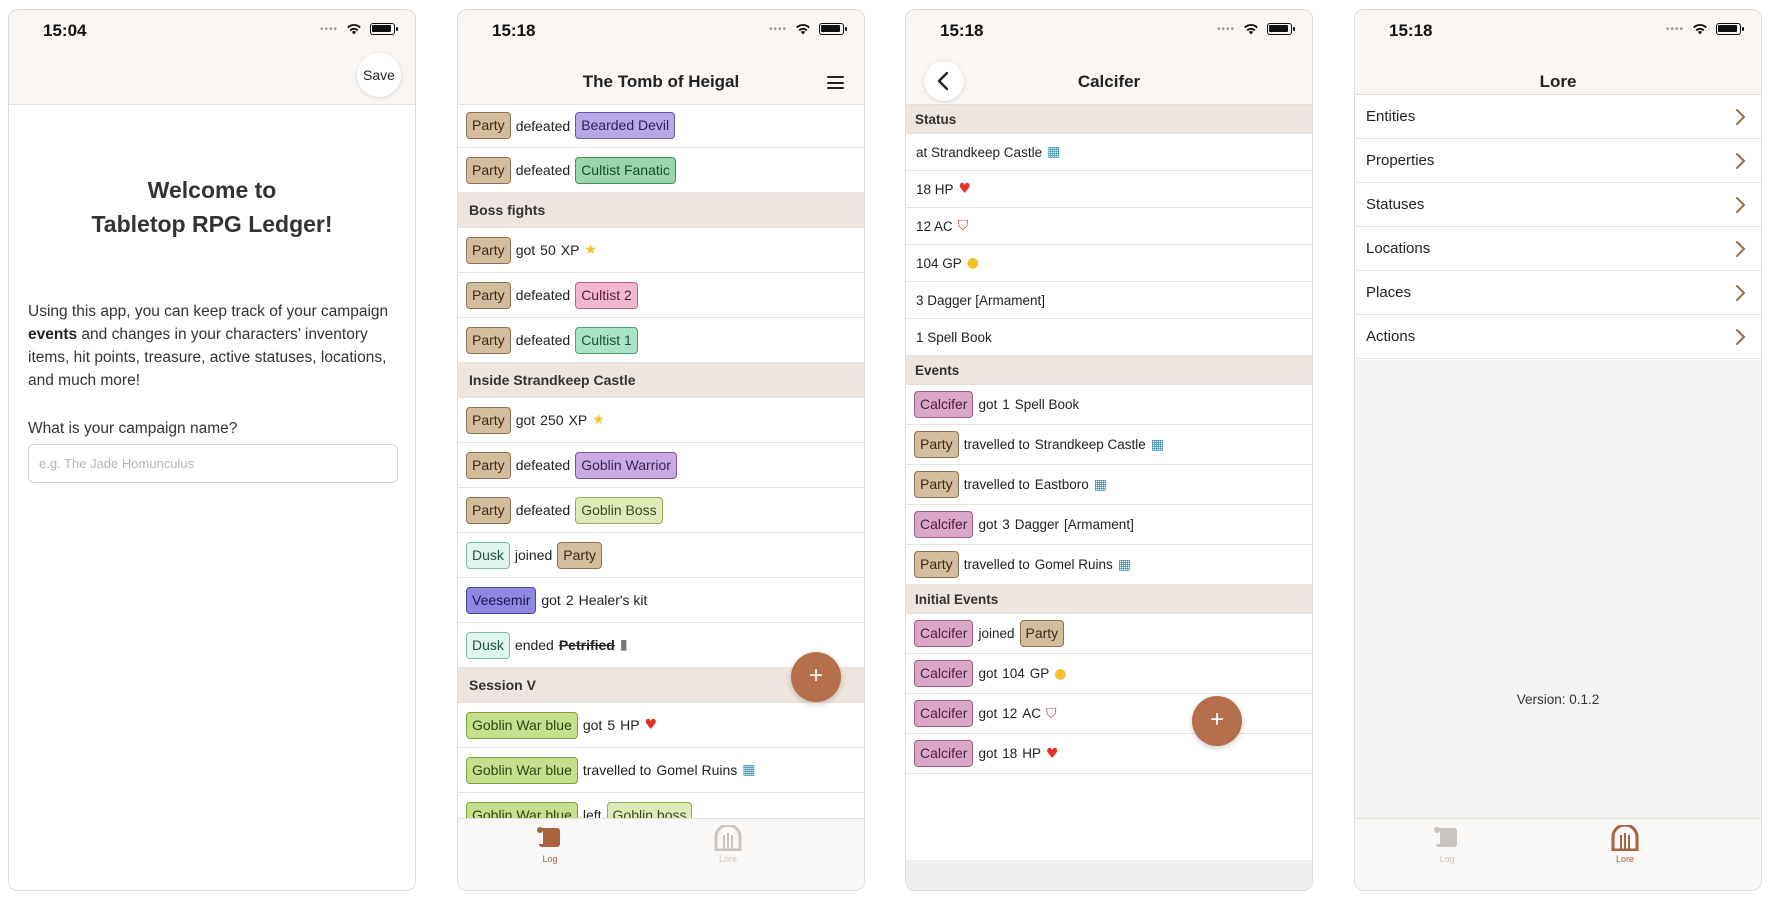 The height and width of the screenshot is (900, 1770). What do you see at coordinates (1558, 205) in the screenshot?
I see `lore-item-statuses: Statuses` at bounding box center [1558, 205].